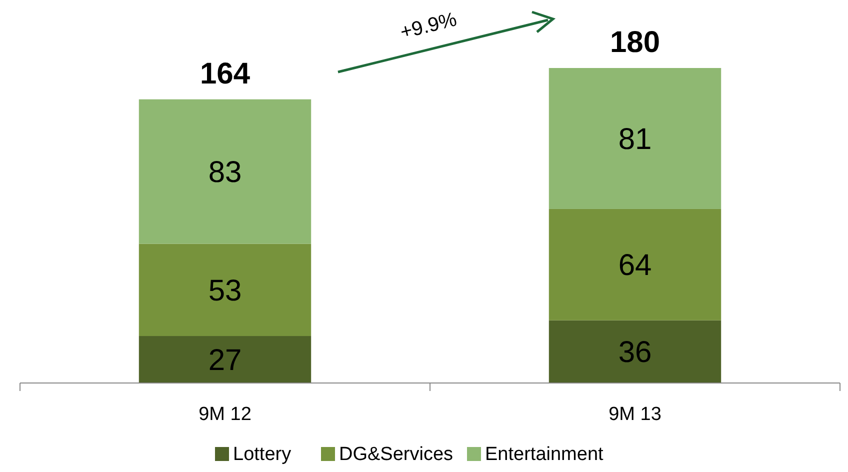 Image resolution: width=848 pixels, height=472 pixels. What do you see at coordinates (262, 454) in the screenshot?
I see `legend-label: Lottery` at bounding box center [262, 454].